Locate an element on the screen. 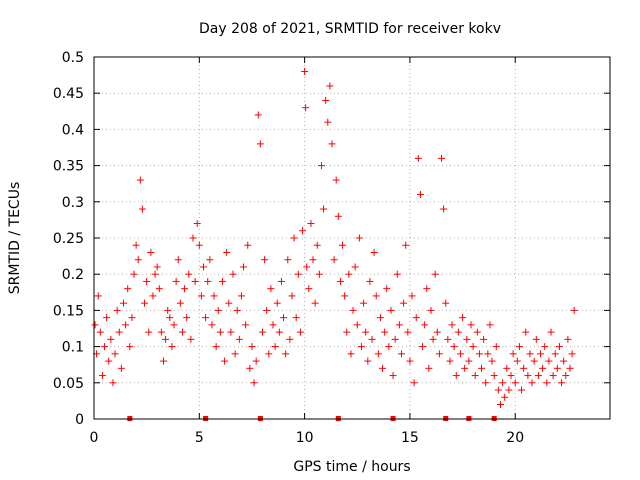 The image size is (640, 480). y-tick-label: 0.15 is located at coordinates (68, 311).